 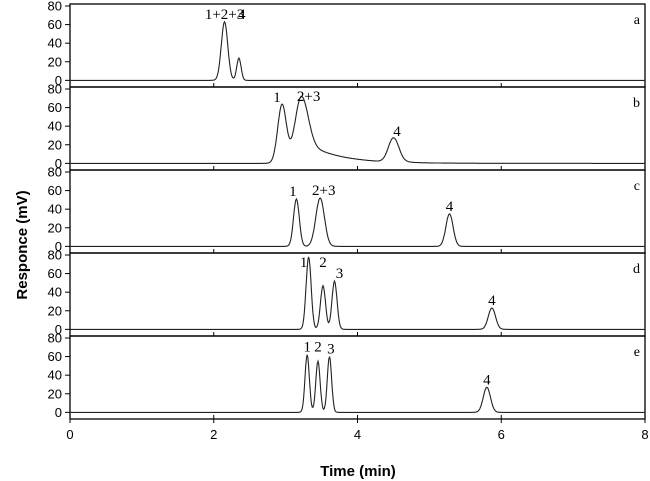 I want to click on peak-label: 1+2+3, so click(x=224, y=15).